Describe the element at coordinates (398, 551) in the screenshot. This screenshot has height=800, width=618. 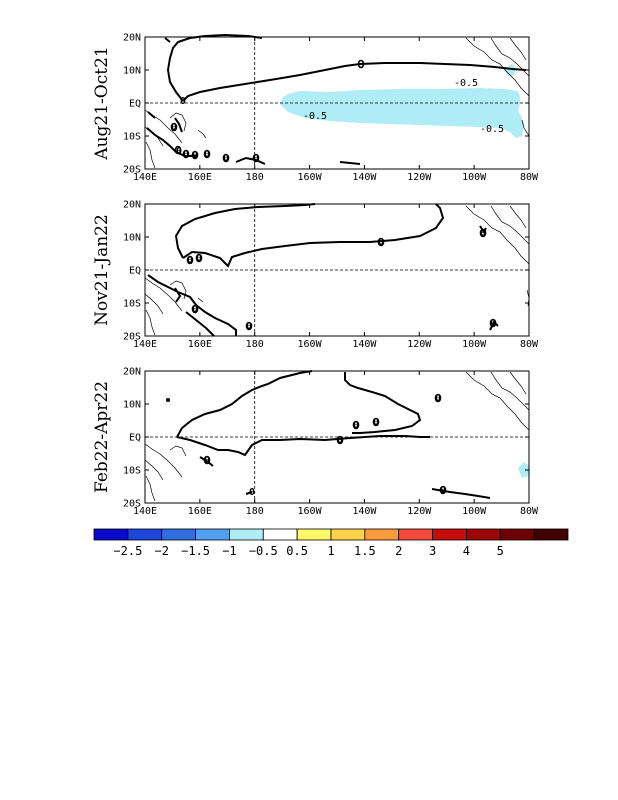
I see `colorbar-label: 2` at that location.